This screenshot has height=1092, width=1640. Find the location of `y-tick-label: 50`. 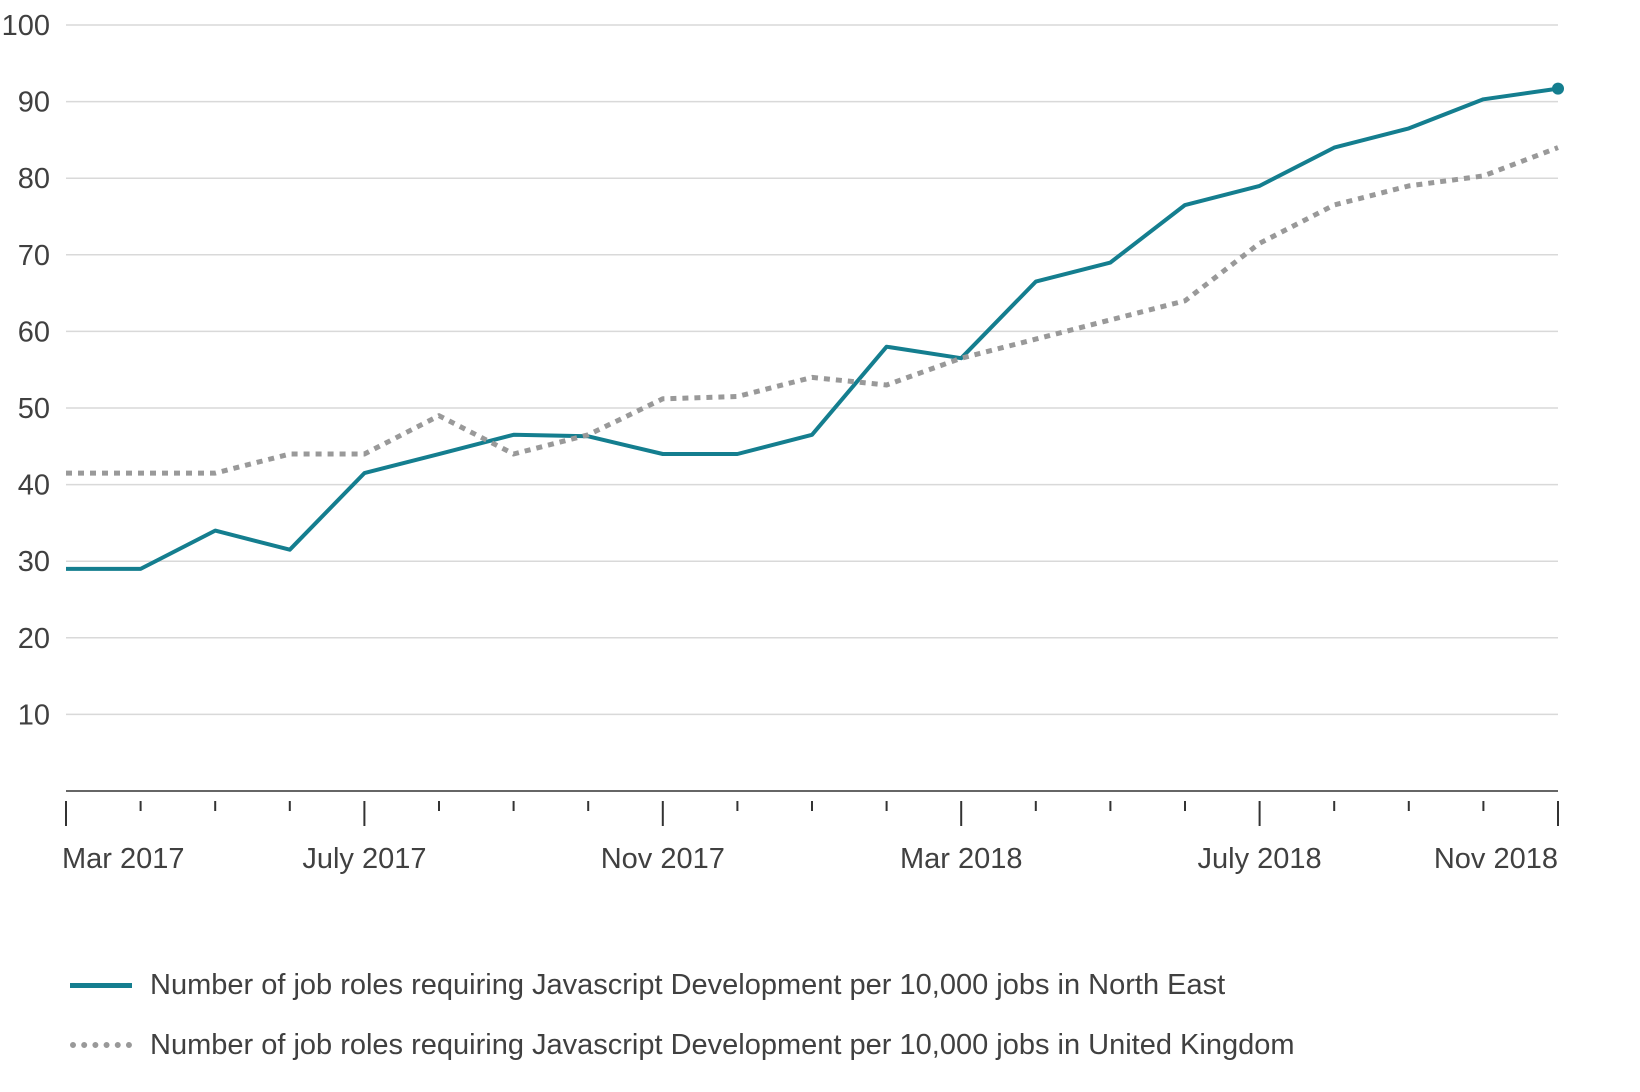

y-tick-label: 50 is located at coordinates (34, 409).